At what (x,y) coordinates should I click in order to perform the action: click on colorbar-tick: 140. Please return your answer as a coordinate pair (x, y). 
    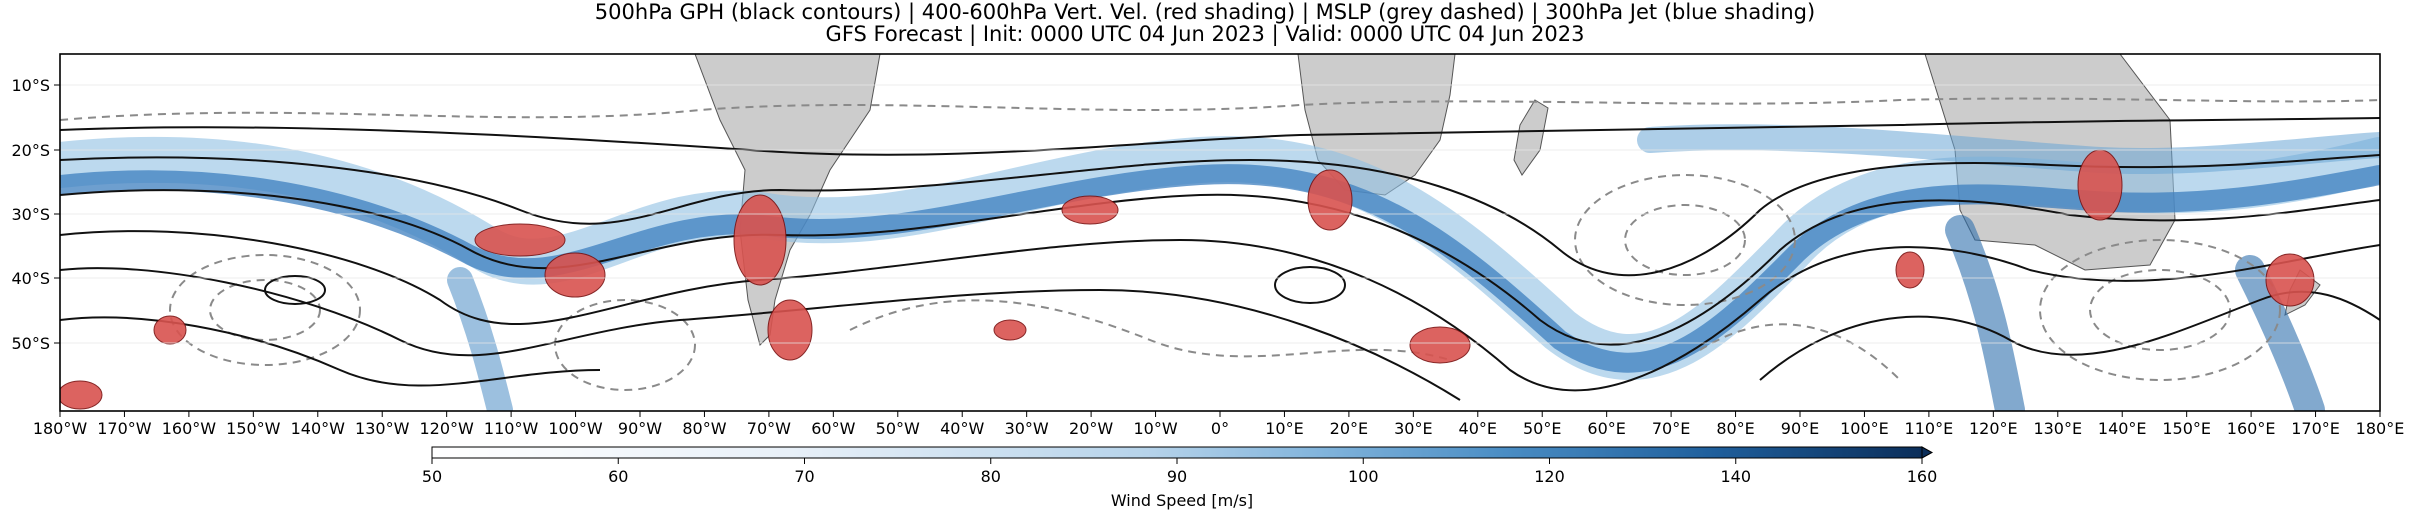
    Looking at the image, I should click on (1735, 472).